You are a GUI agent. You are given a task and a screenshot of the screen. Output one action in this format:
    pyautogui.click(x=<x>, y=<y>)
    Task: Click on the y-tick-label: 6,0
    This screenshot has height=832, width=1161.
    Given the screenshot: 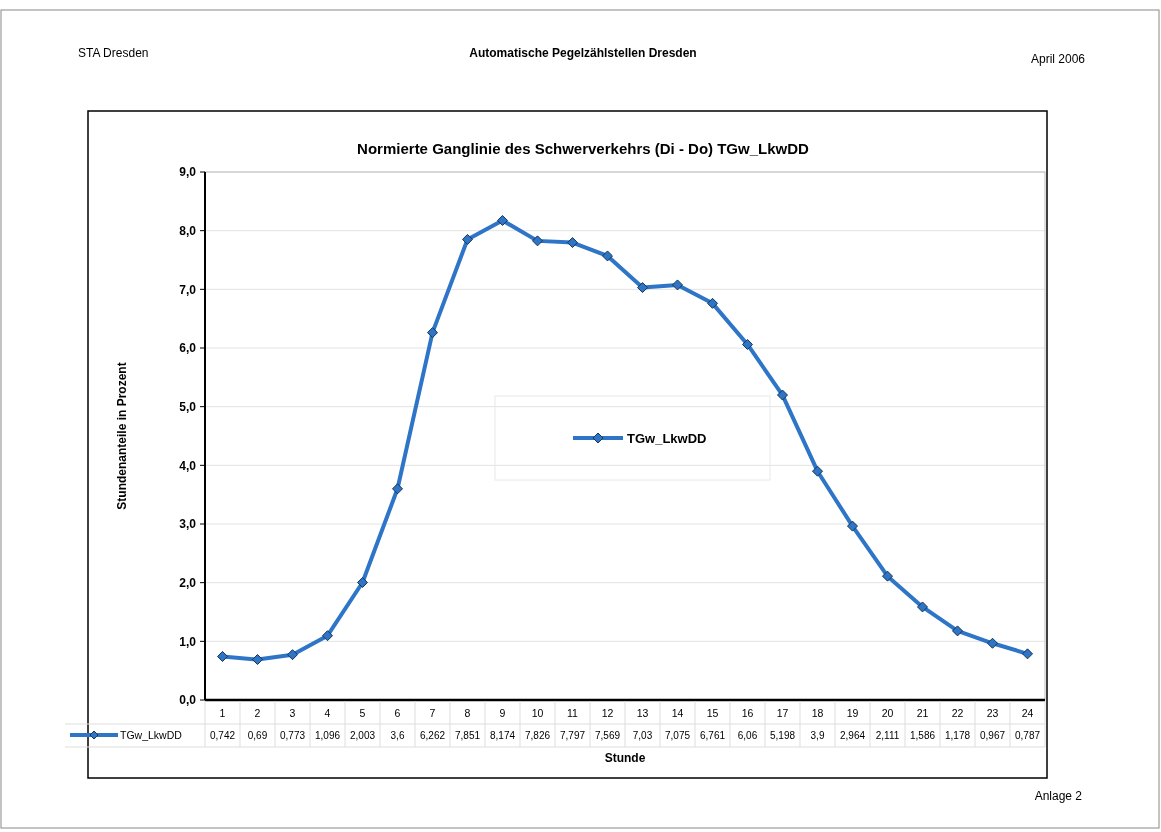 What is the action you would take?
    pyautogui.click(x=188, y=348)
    